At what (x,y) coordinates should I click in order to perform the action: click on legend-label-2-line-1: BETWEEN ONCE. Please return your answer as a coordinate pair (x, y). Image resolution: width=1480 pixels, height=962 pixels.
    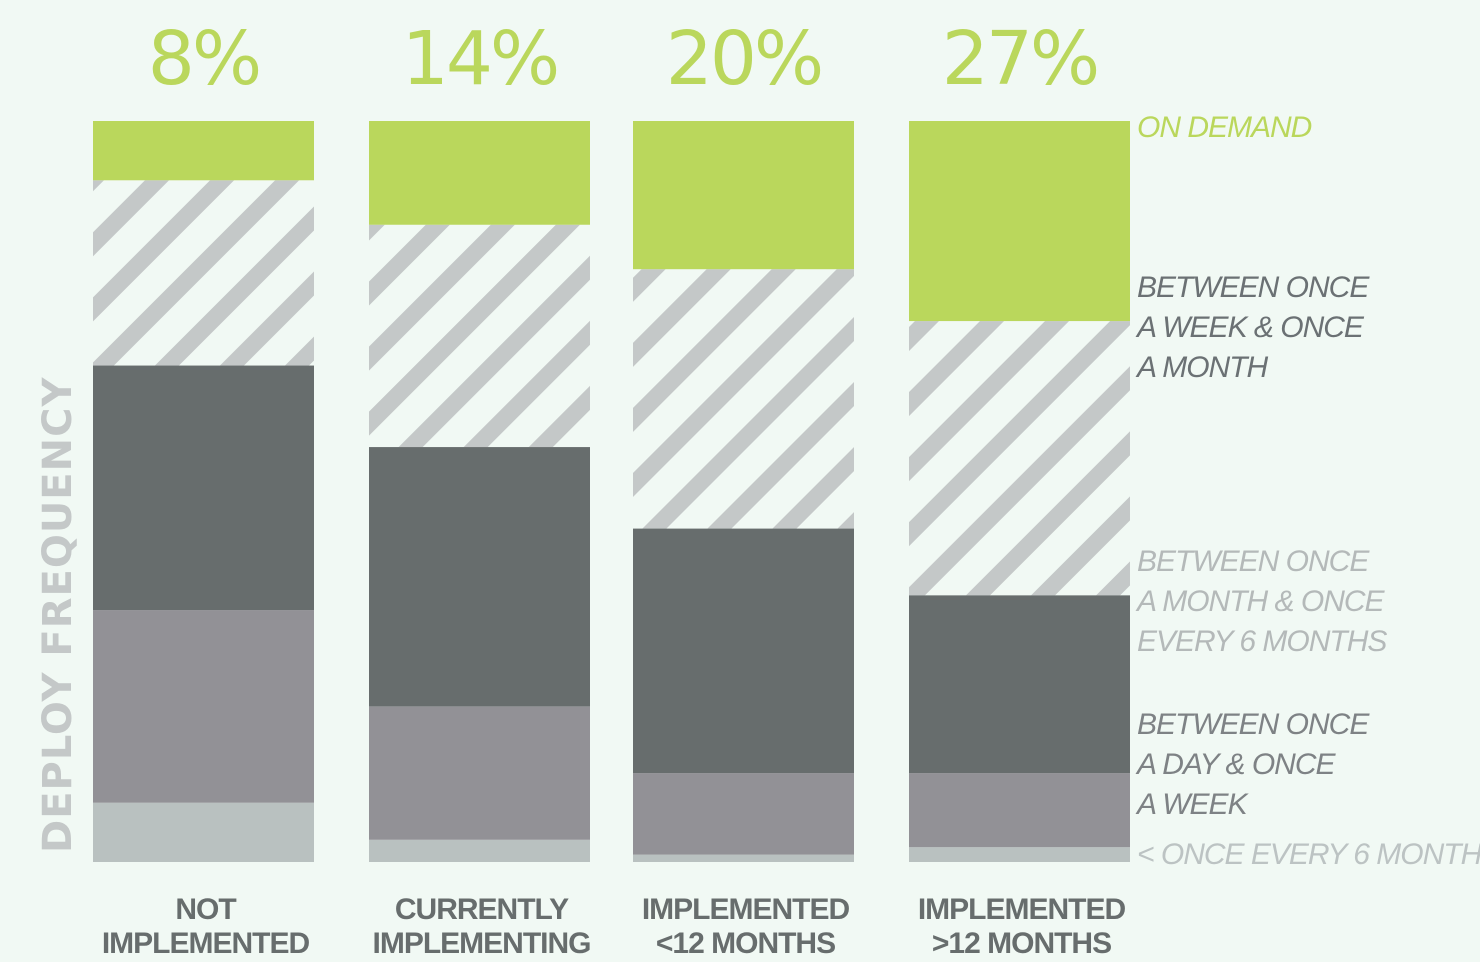
    Looking at the image, I should click on (1253, 724).